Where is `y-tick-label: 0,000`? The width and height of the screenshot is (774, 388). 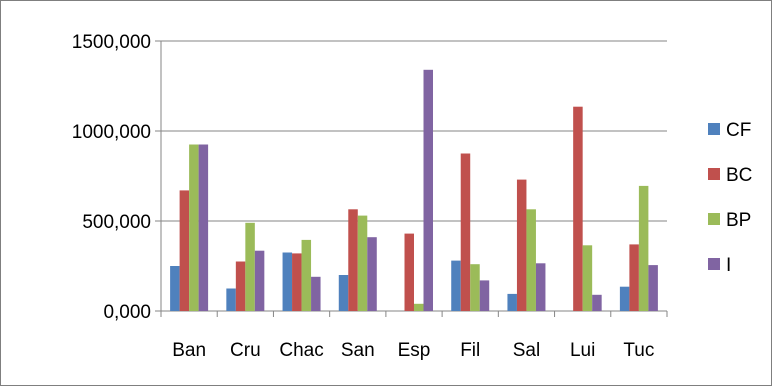
y-tick-label: 0,000 is located at coordinates (127, 312).